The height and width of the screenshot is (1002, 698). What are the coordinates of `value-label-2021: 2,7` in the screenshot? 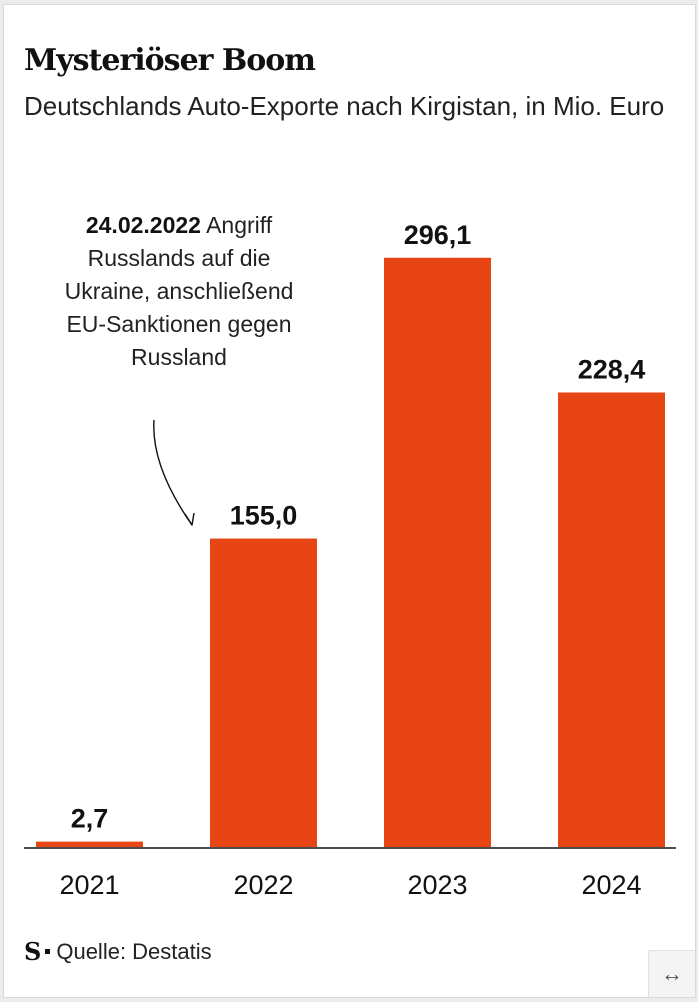 It's located at (90, 819).